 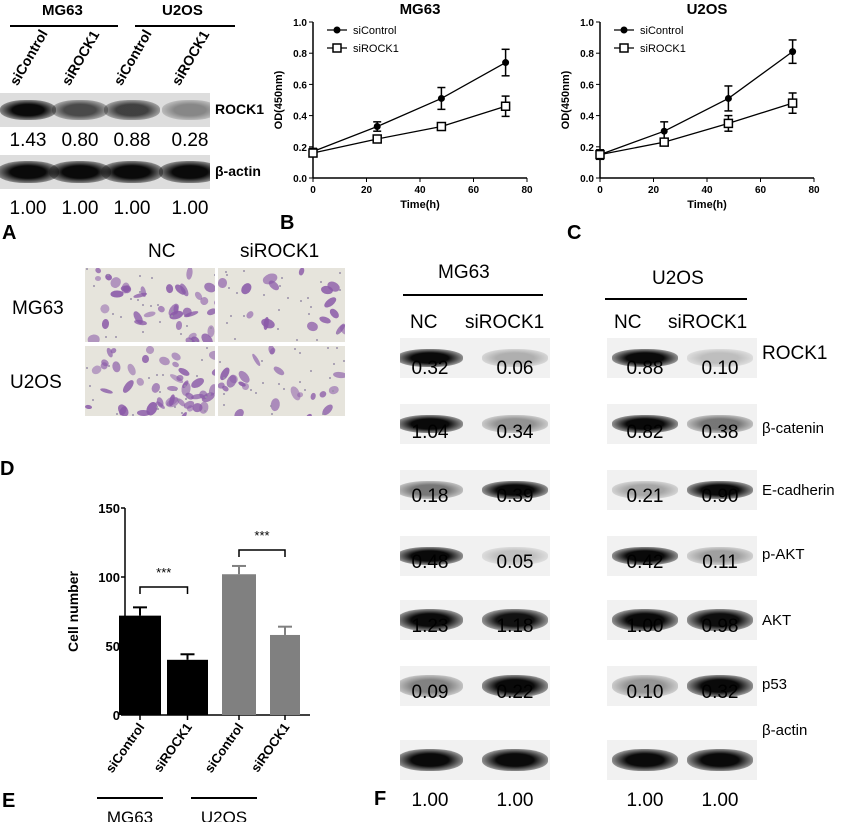 What do you see at coordinates (430, 692) in the screenshot?
I see `quant-value: 0.09` at bounding box center [430, 692].